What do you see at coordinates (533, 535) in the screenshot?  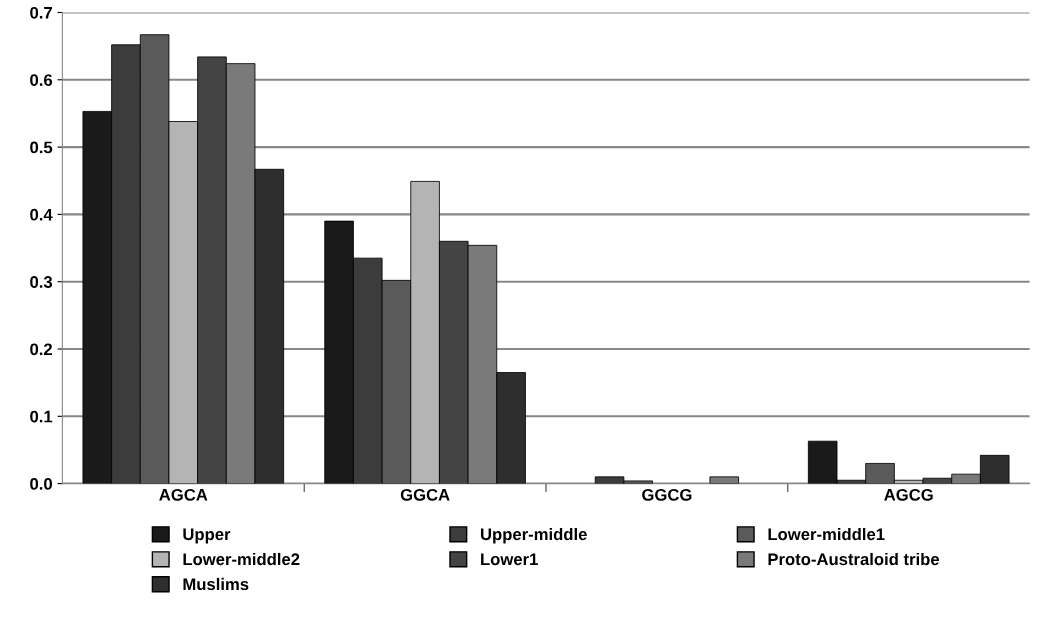 I see `legend-label: Upper-middle` at bounding box center [533, 535].